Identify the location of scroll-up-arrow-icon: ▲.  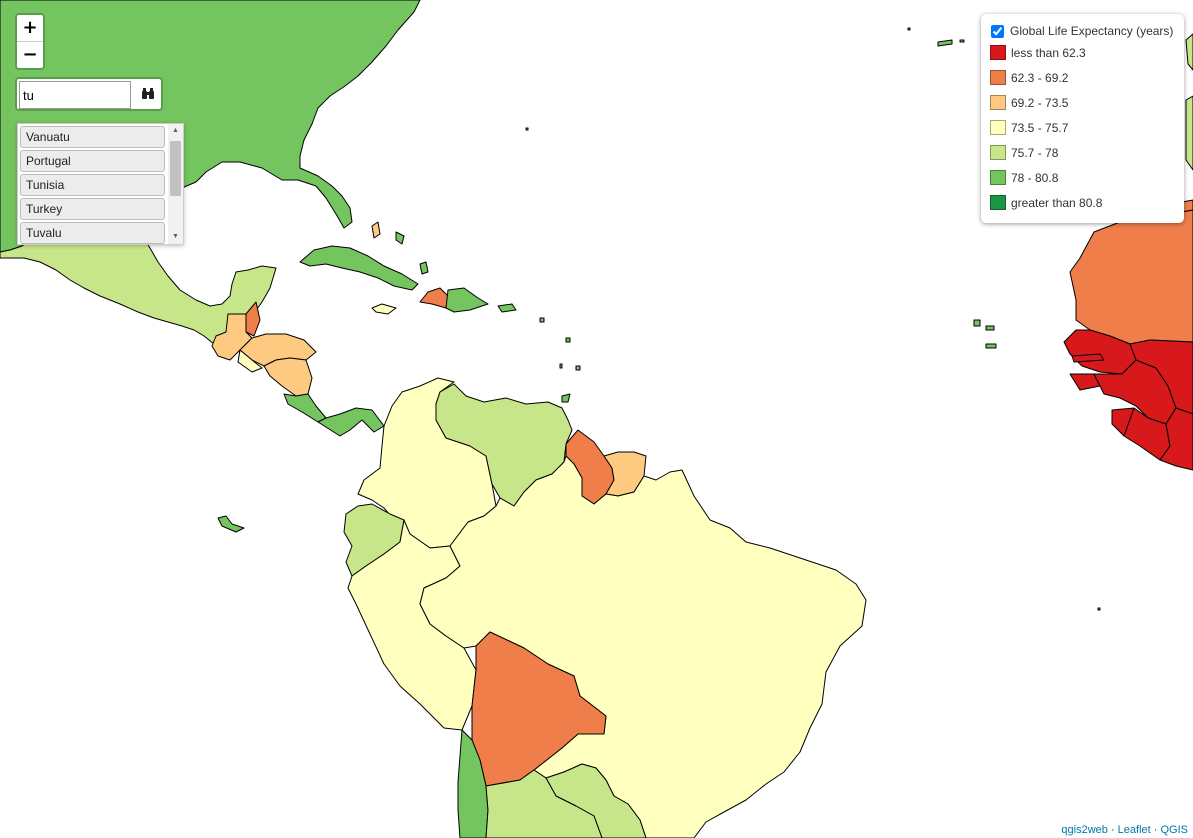
(175, 130).